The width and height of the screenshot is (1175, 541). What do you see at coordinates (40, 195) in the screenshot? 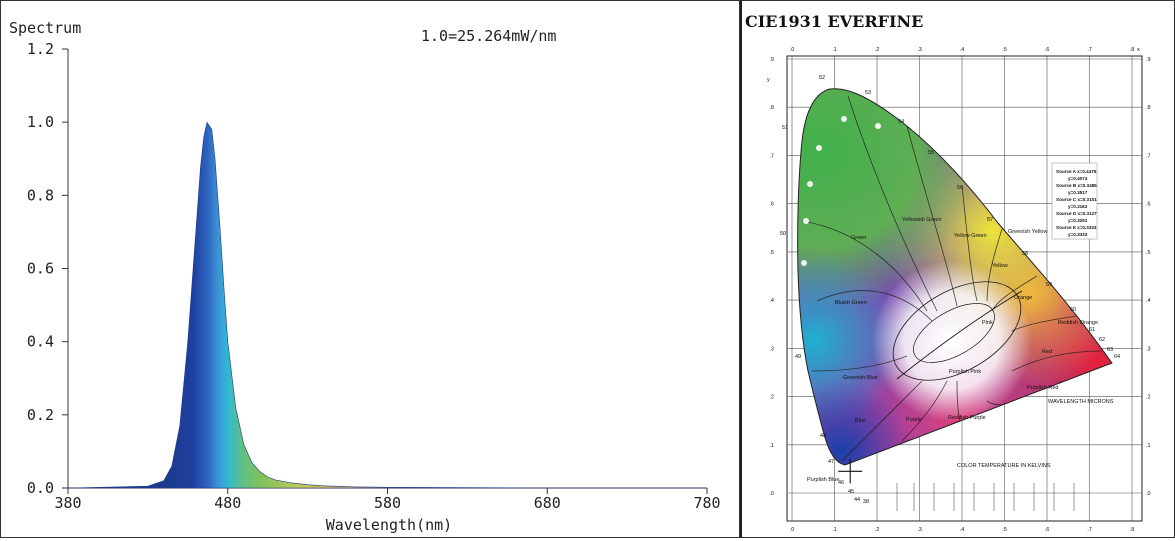
I see `y-tick-label: 0.8` at bounding box center [40, 195].